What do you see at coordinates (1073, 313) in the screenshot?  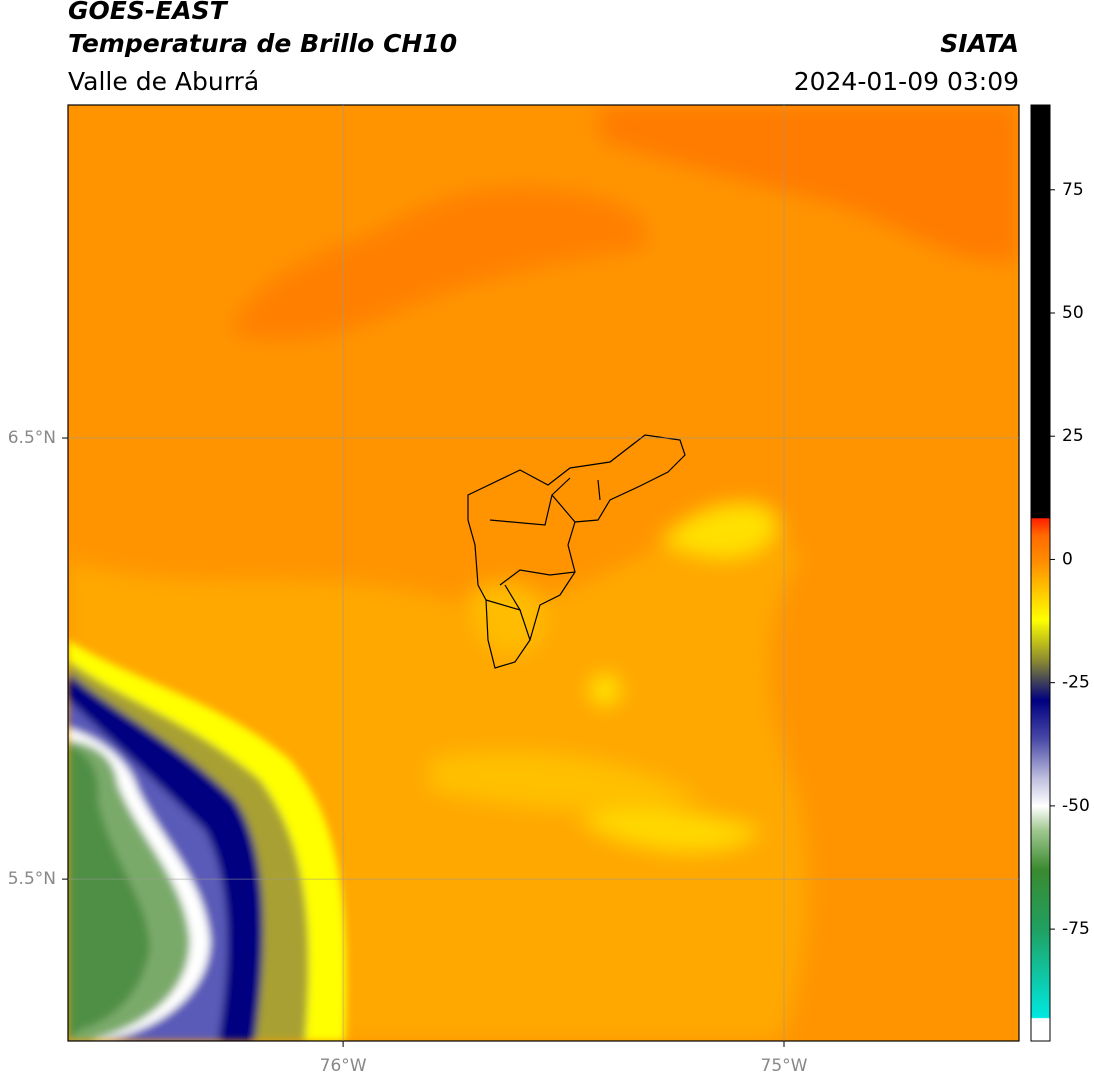 I see `colorbar-tick-label: 50` at bounding box center [1073, 313].